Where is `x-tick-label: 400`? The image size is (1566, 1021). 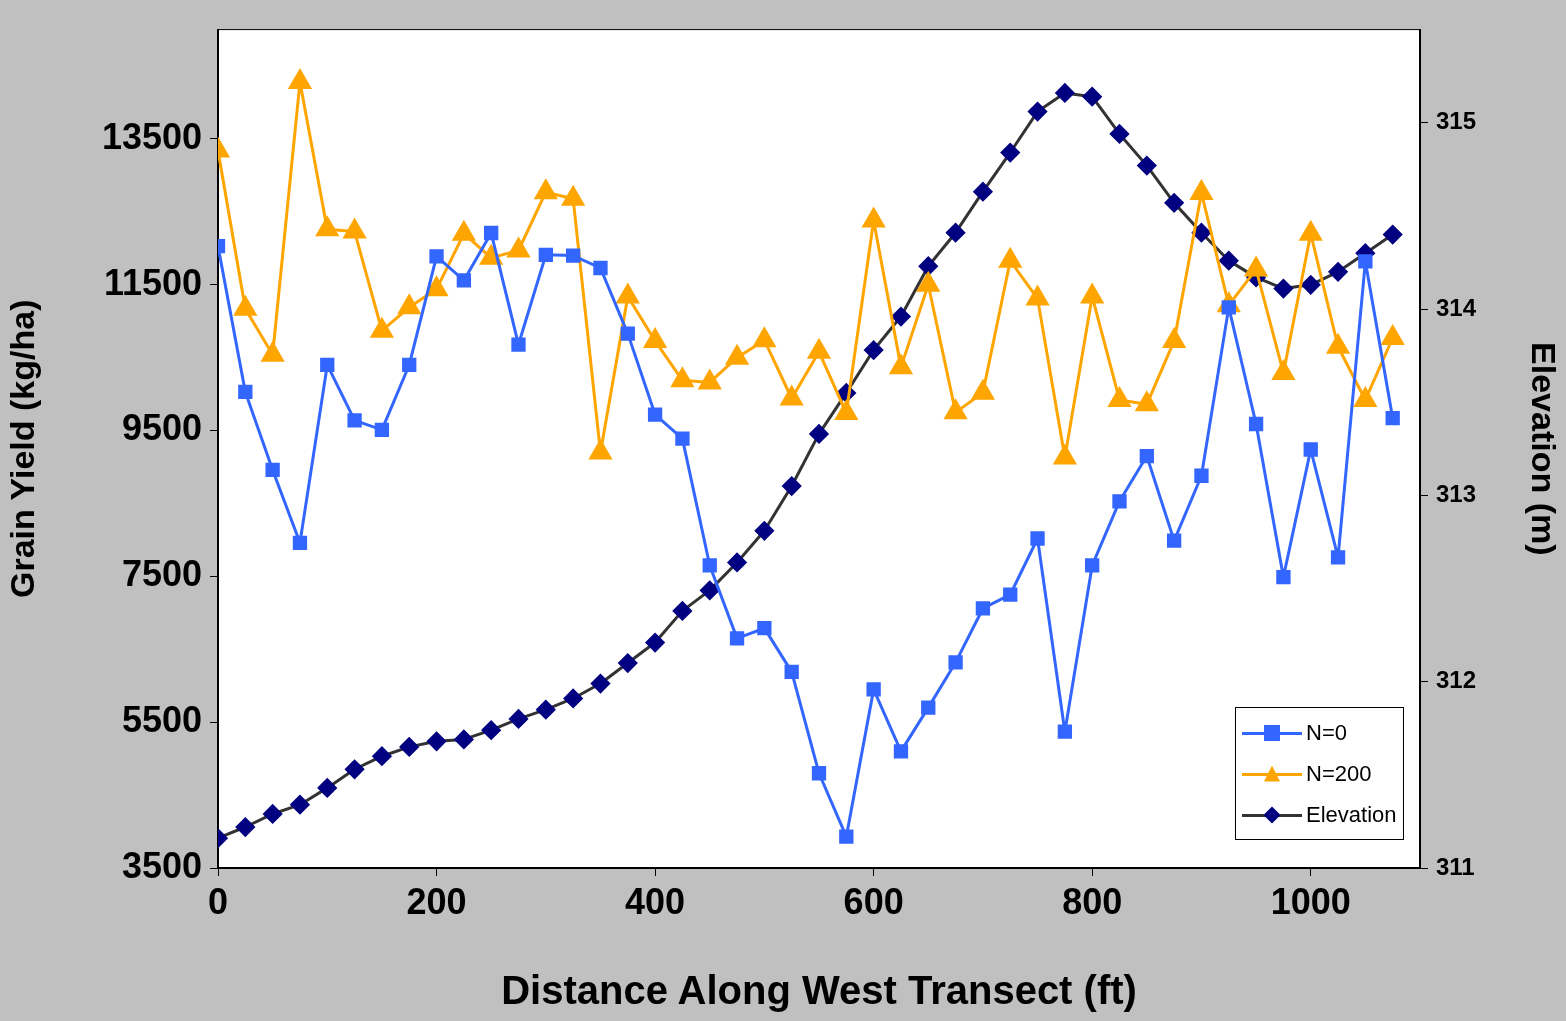 x-tick-label: 400 is located at coordinates (655, 901).